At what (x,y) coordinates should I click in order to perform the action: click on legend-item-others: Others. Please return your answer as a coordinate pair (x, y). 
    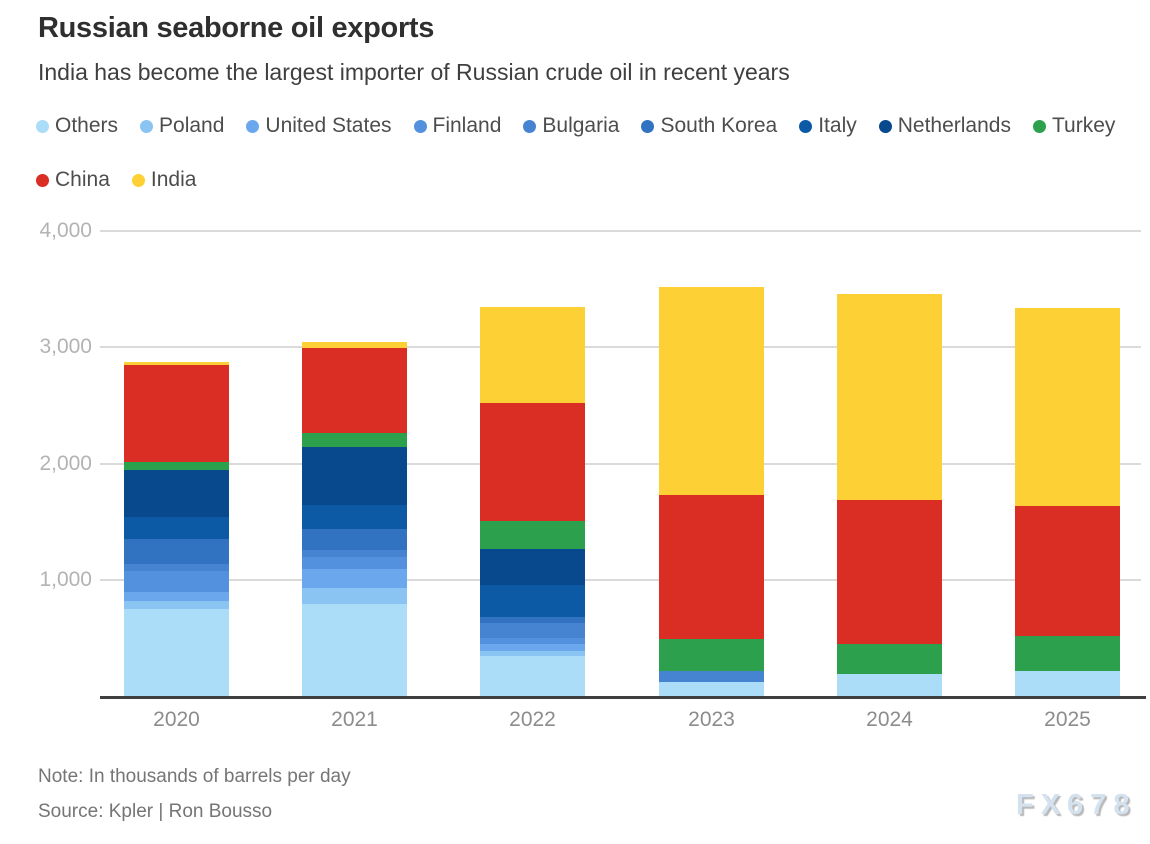
    Looking at the image, I should click on (77, 126).